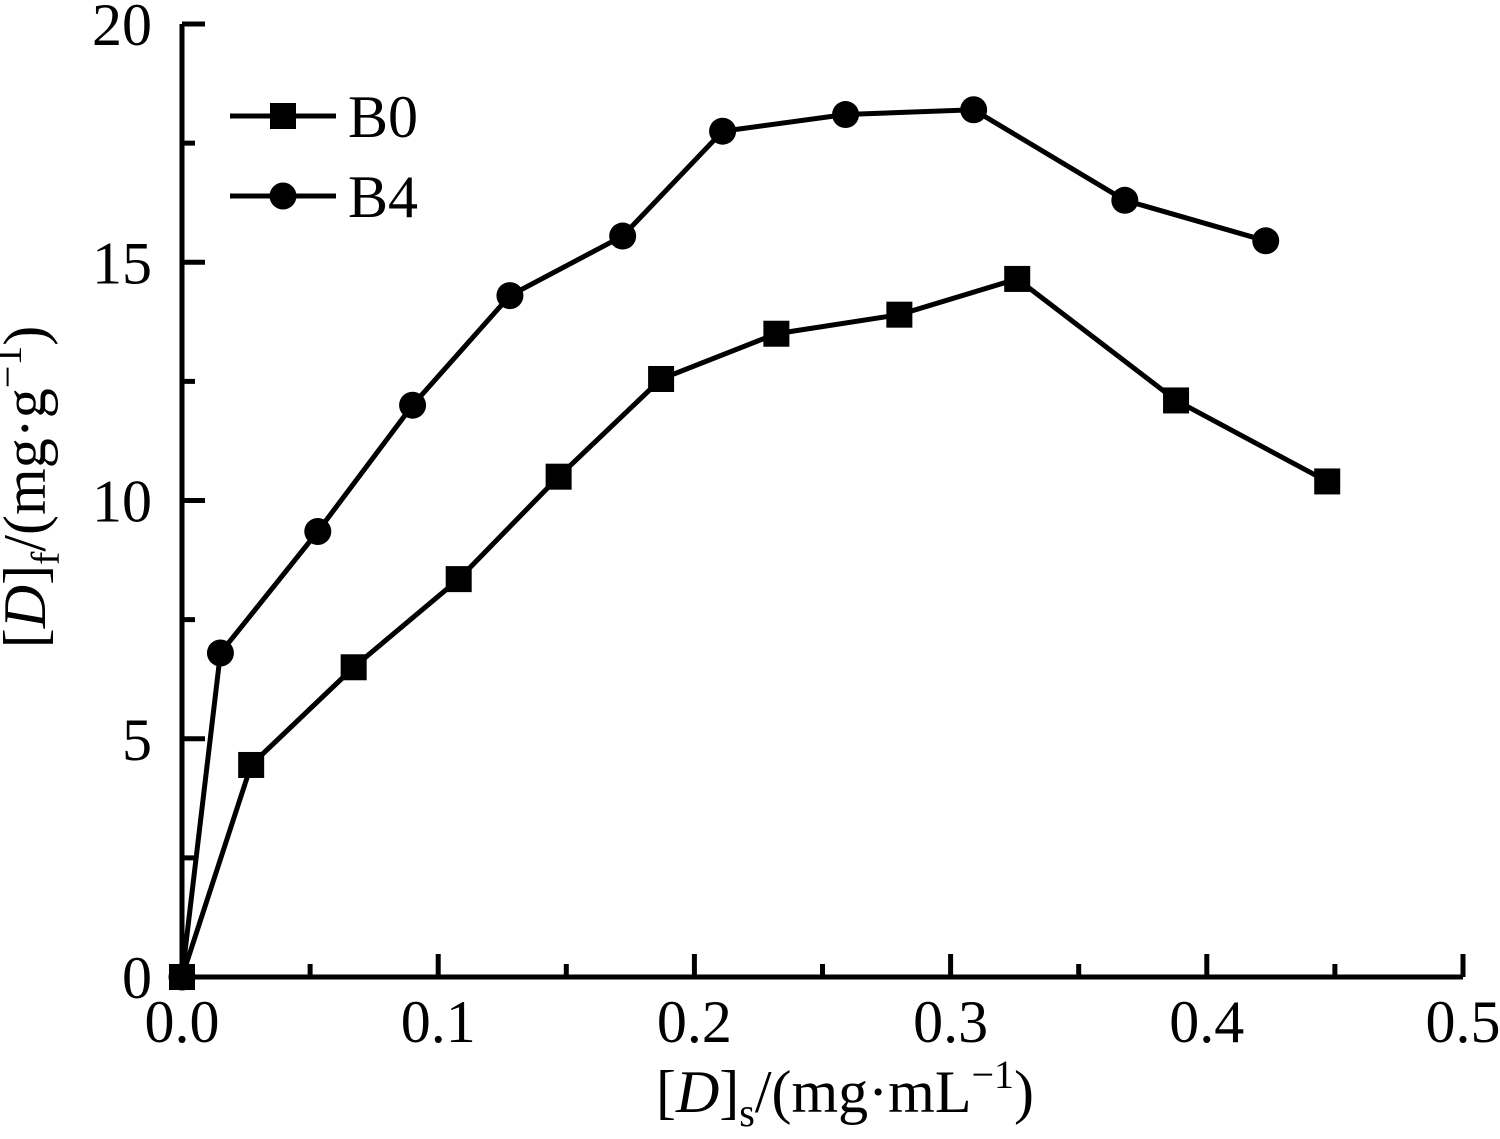 The image size is (1500, 1139). Describe the element at coordinates (34, 487) in the screenshot. I see `y-axis-title: [D]f/(mg·g−1)` at that location.